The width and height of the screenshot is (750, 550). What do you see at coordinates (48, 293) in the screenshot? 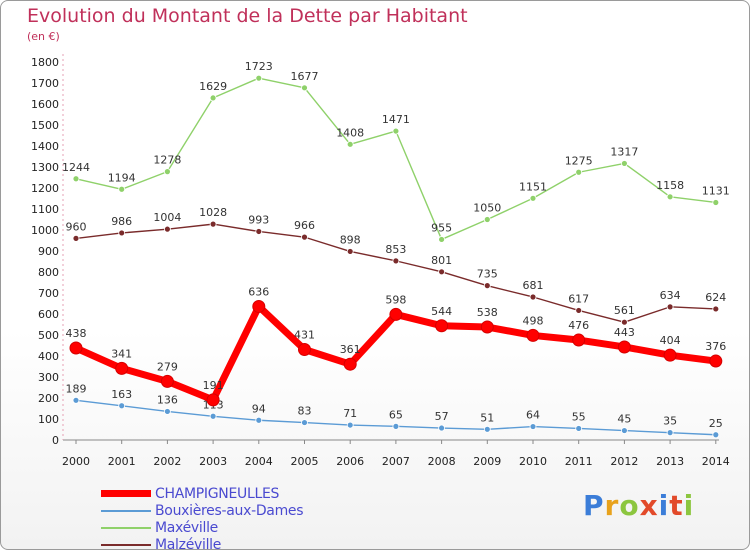
I see `y-tick-label: 700` at bounding box center [48, 293].